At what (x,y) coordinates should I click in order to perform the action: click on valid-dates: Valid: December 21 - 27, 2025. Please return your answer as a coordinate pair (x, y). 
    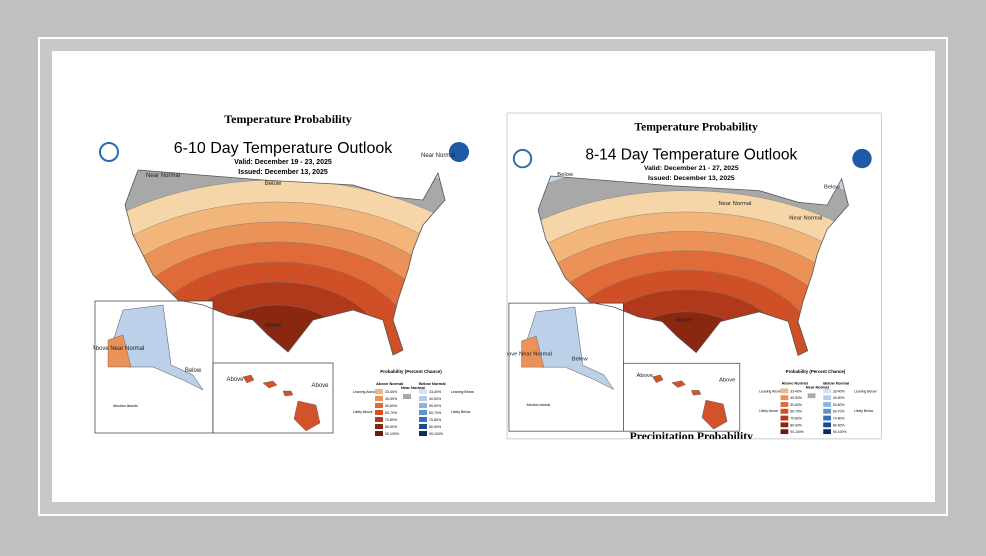
    Looking at the image, I should click on (691, 168).